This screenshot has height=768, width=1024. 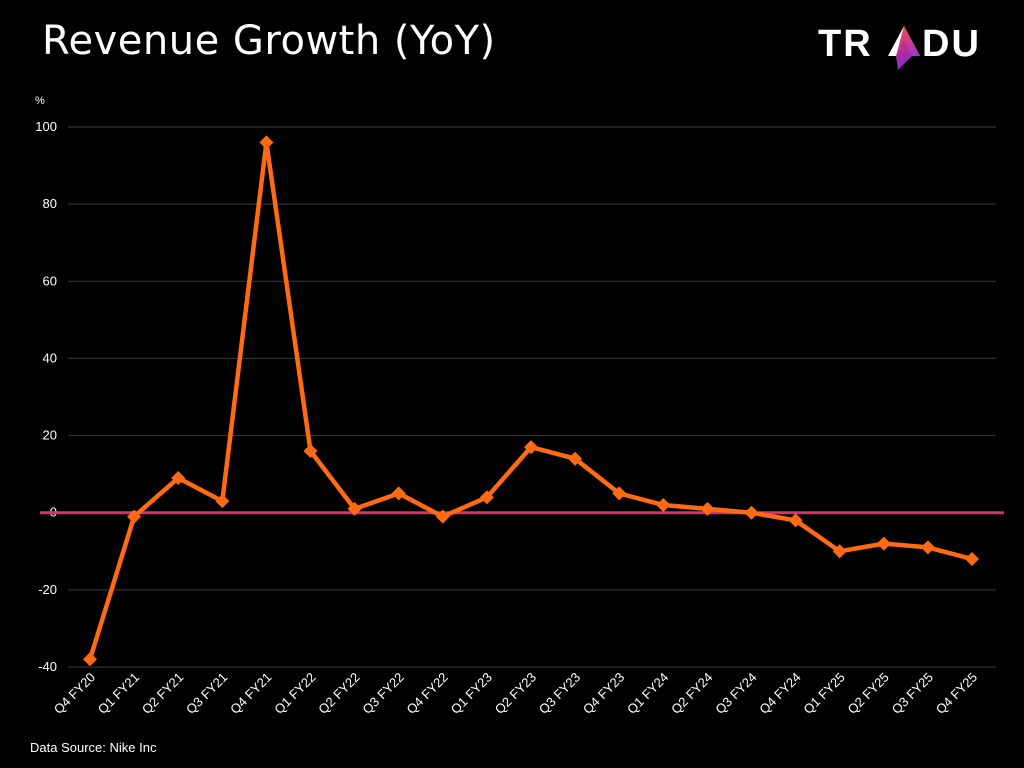 I want to click on logo-accent-icon, so click(x=908, y=48).